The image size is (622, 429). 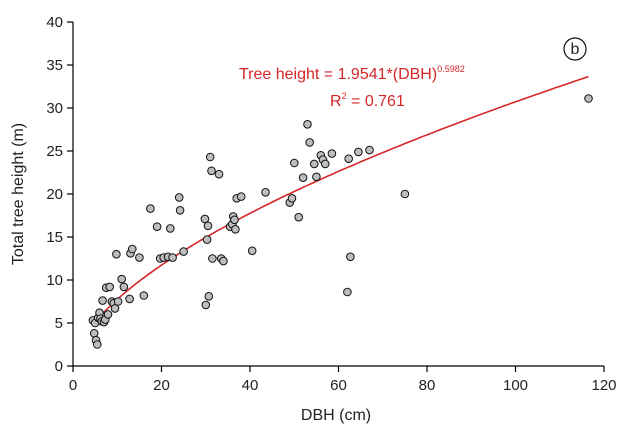 What do you see at coordinates (73, 385) in the screenshot?
I see `x-tick-label: 0` at bounding box center [73, 385].